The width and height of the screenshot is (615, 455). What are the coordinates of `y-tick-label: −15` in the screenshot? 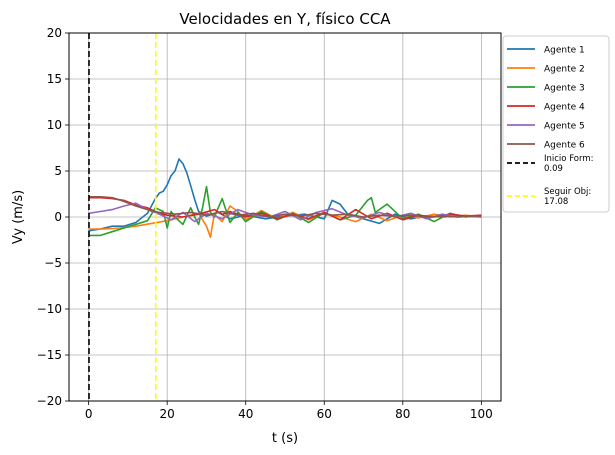 It's located at (49, 355).